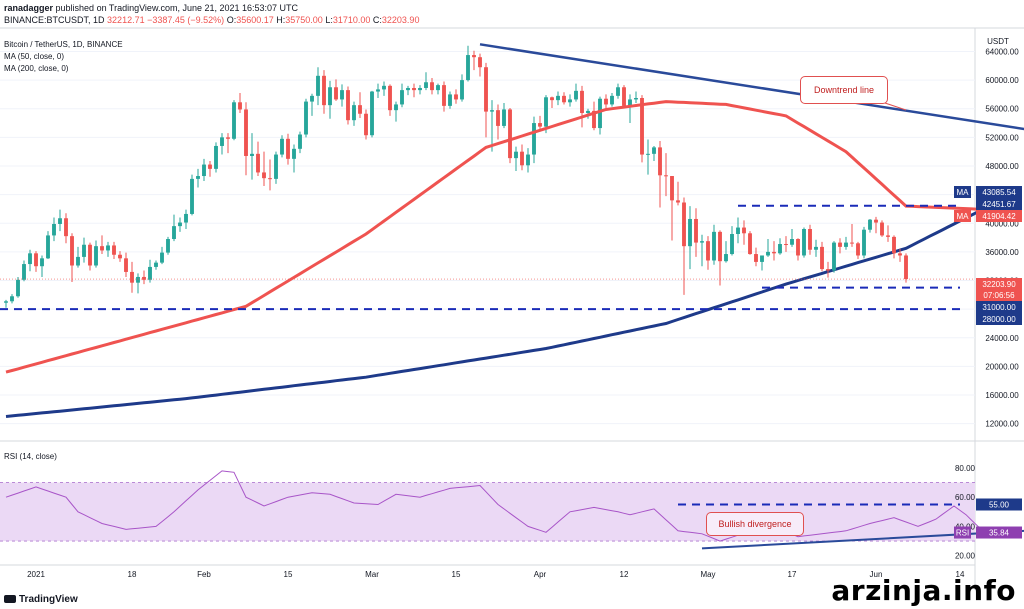 The height and width of the screenshot is (609, 1024). Describe the element at coordinates (1002, 109) in the screenshot. I see `price-tick-label: 56000.00` at that location.